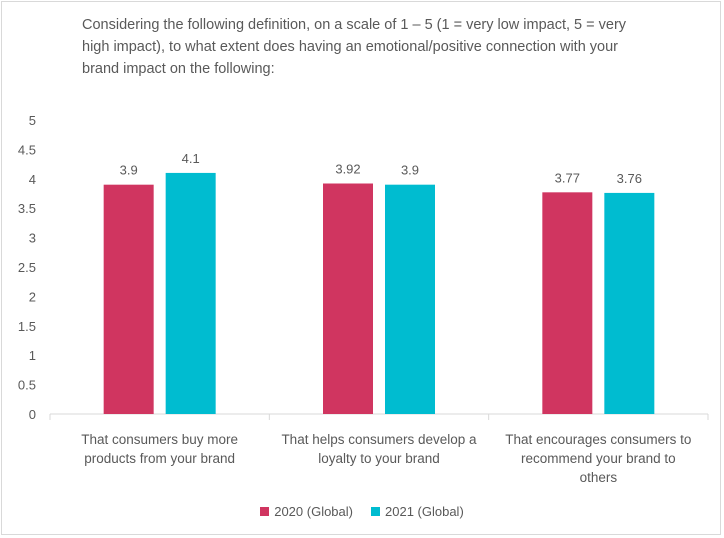 This screenshot has width=724, height=538. Describe the element at coordinates (375, 511) in the screenshot. I see `legend-swatch-2021` at that location.